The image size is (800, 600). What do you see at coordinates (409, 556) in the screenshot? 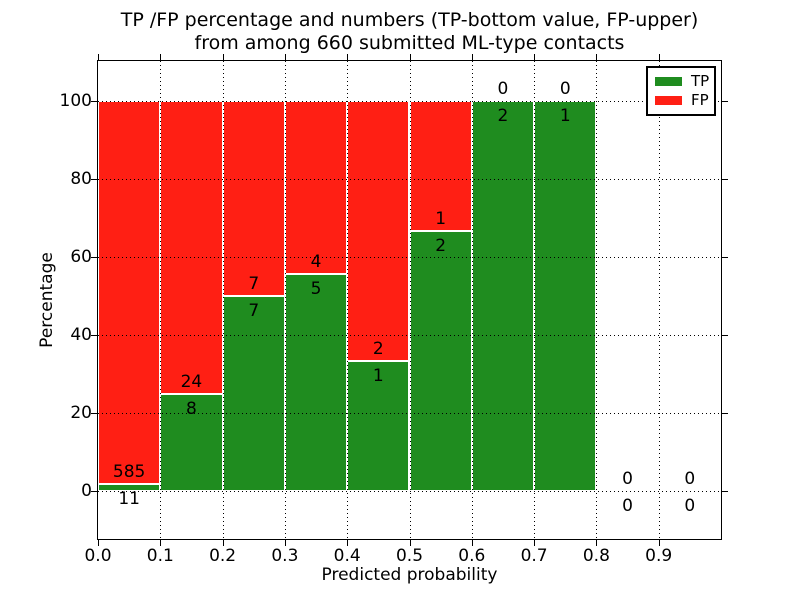
I see `x-tick-label: 0.5` at bounding box center [409, 556].